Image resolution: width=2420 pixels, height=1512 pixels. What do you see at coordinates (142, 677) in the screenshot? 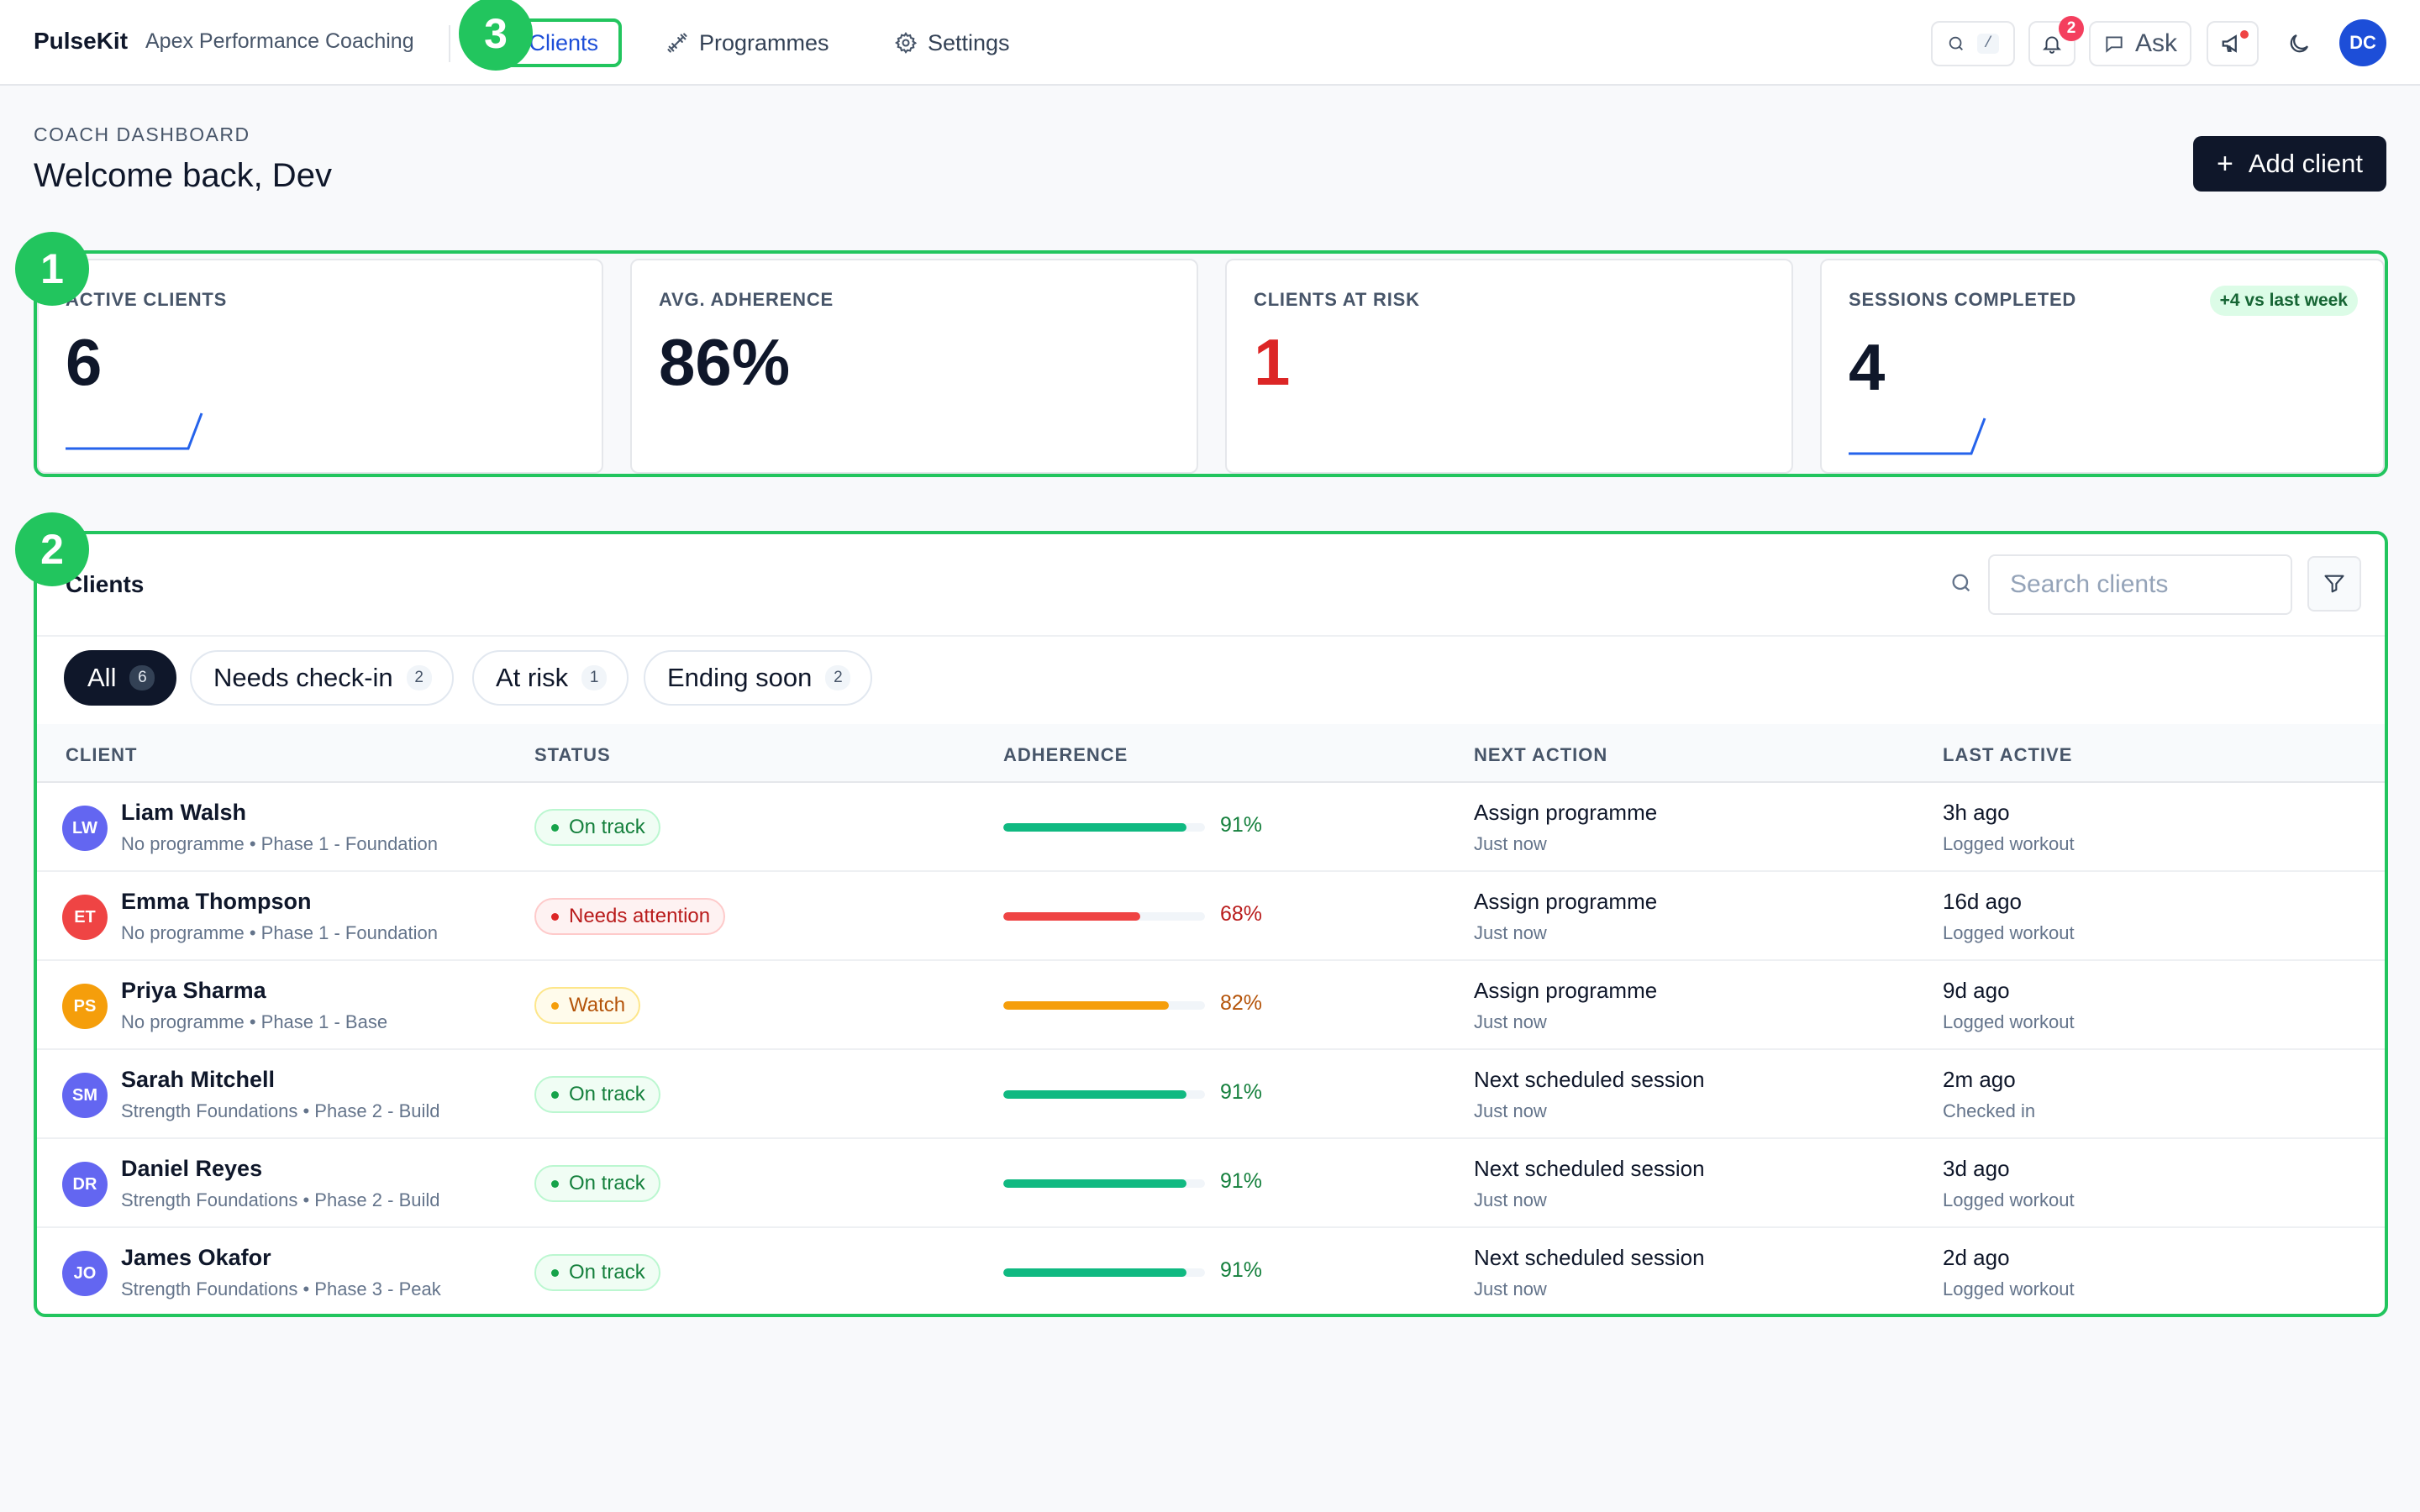
I see `chip-count: 6` at bounding box center [142, 677].